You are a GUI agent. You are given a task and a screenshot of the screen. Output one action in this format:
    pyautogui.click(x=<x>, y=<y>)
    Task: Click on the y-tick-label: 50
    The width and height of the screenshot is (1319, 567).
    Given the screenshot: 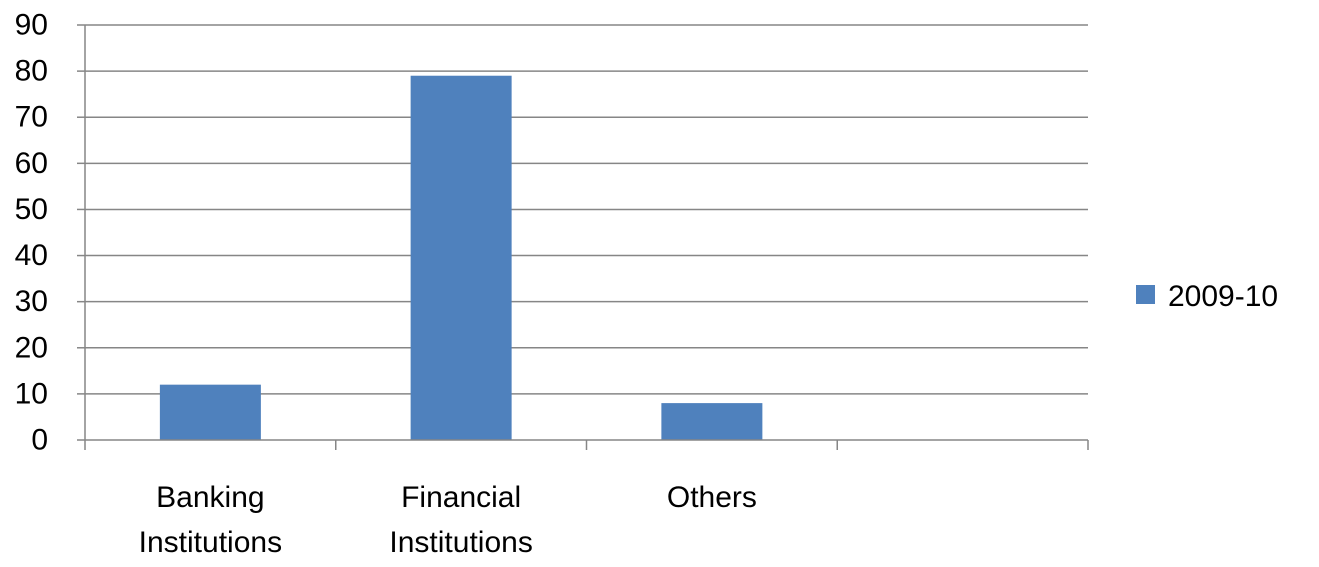 What is the action you would take?
    pyautogui.click(x=31, y=209)
    